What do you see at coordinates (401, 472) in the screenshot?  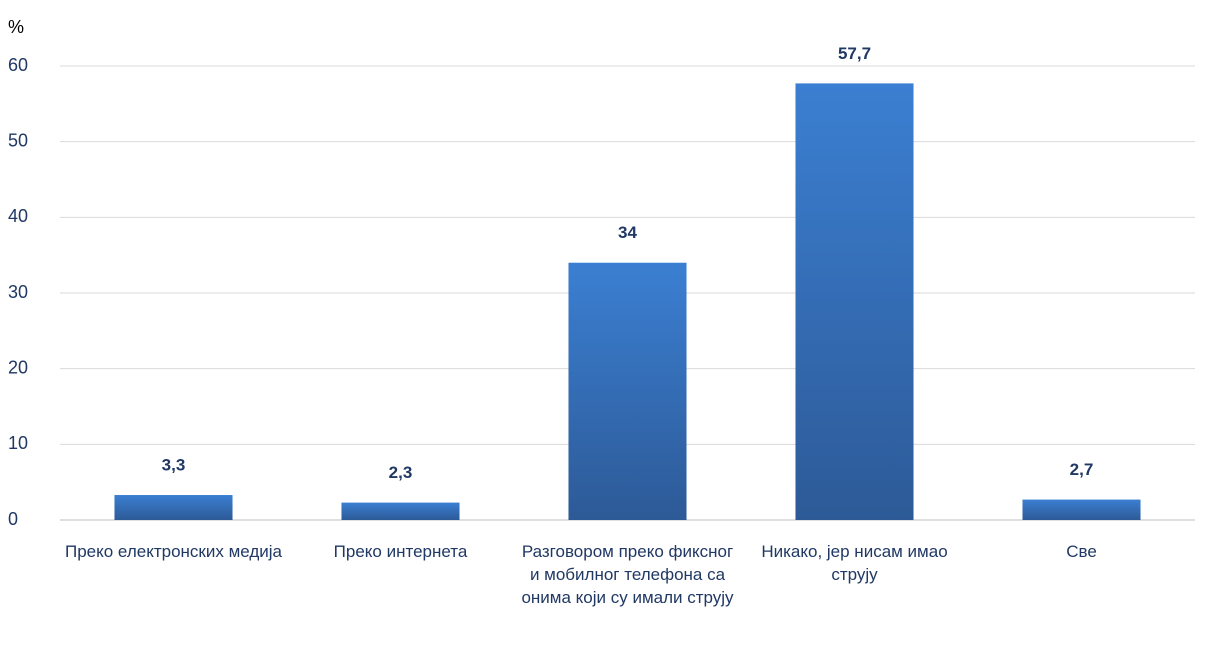 I see `value-label: 2,3` at bounding box center [401, 472].